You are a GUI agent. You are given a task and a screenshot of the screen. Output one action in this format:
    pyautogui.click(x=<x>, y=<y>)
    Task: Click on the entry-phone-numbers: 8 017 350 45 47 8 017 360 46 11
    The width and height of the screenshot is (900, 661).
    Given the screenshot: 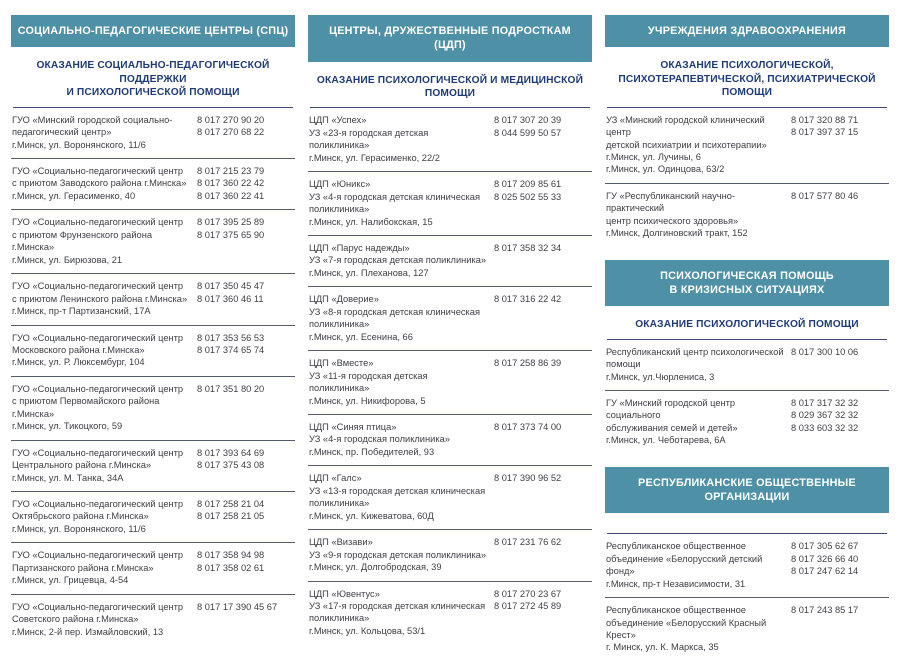 What is the action you would take?
    pyautogui.click(x=231, y=292)
    